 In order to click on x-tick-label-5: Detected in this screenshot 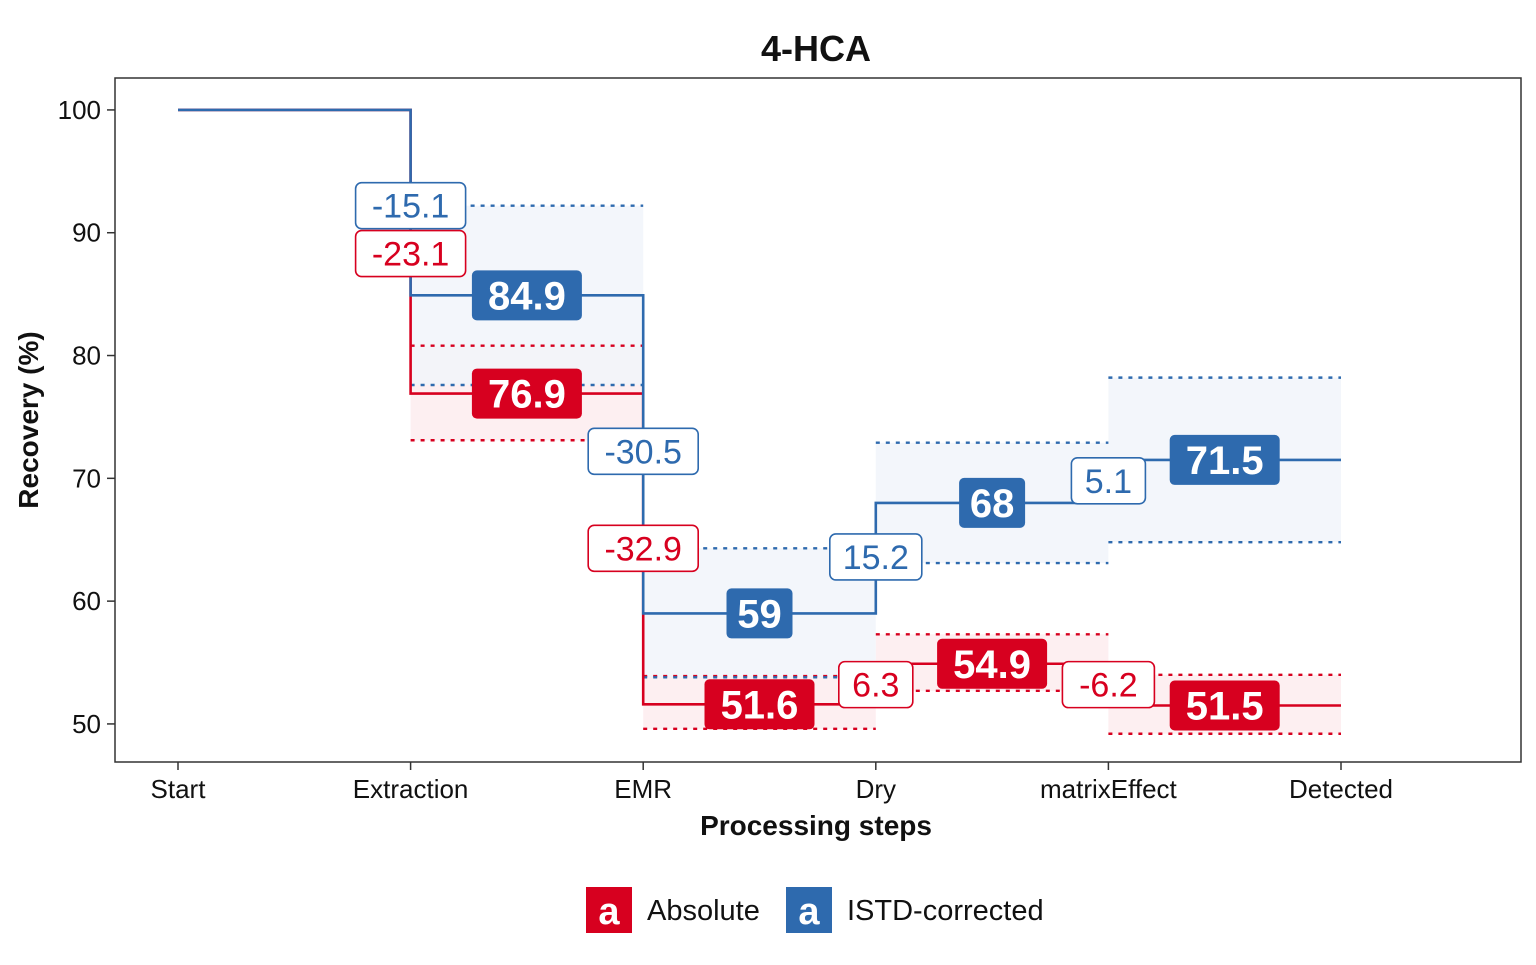, I will do `click(1341, 789)`.